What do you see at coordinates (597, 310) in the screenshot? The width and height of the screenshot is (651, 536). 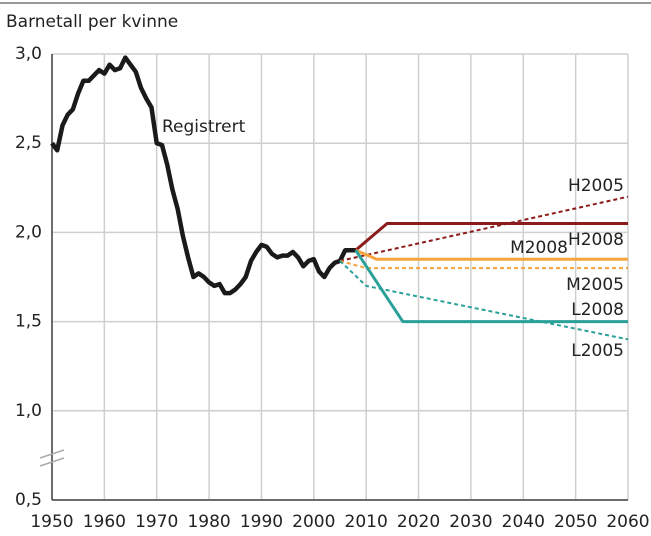 I see `series-label: L2008` at bounding box center [597, 310].